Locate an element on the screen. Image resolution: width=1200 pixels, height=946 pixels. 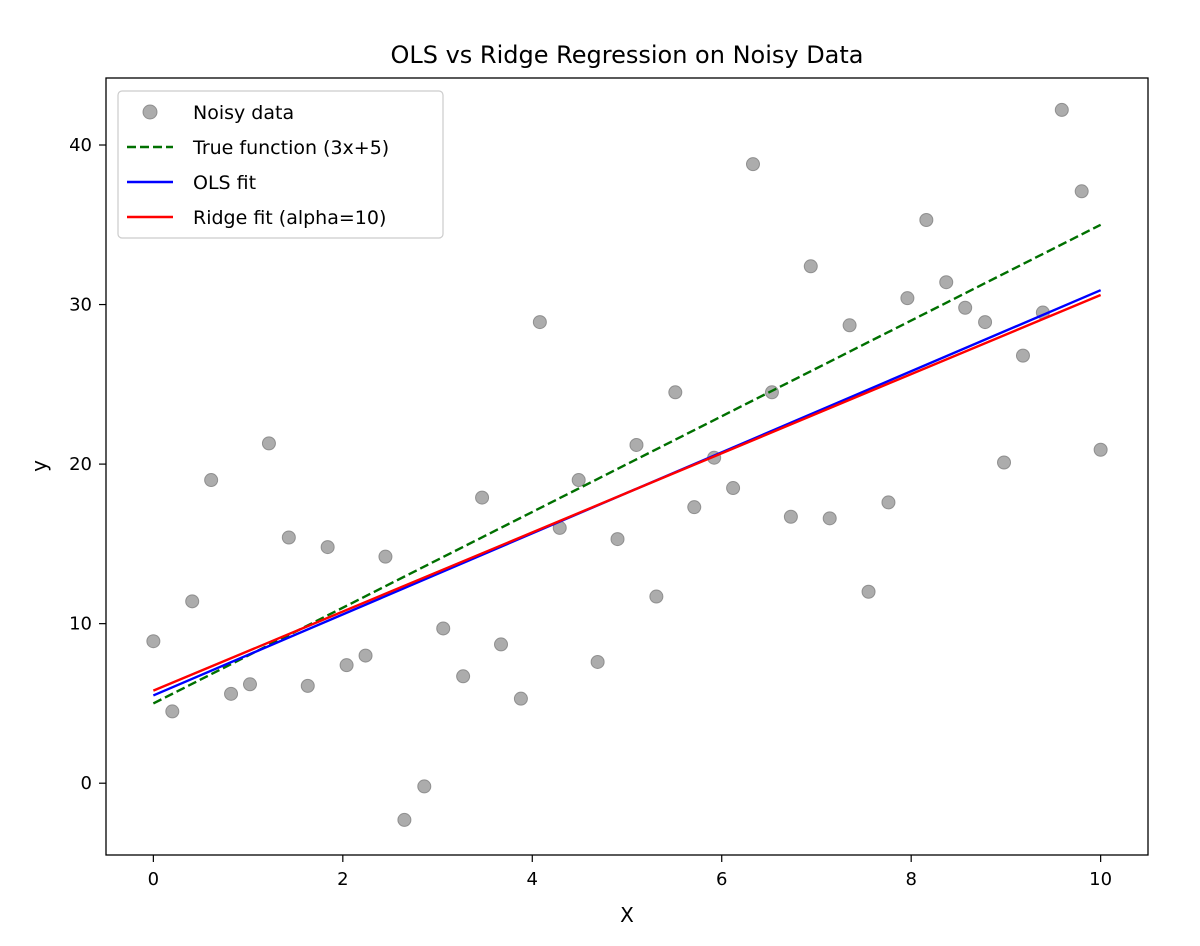
y-tick-label: 40 is located at coordinates (80, 145).